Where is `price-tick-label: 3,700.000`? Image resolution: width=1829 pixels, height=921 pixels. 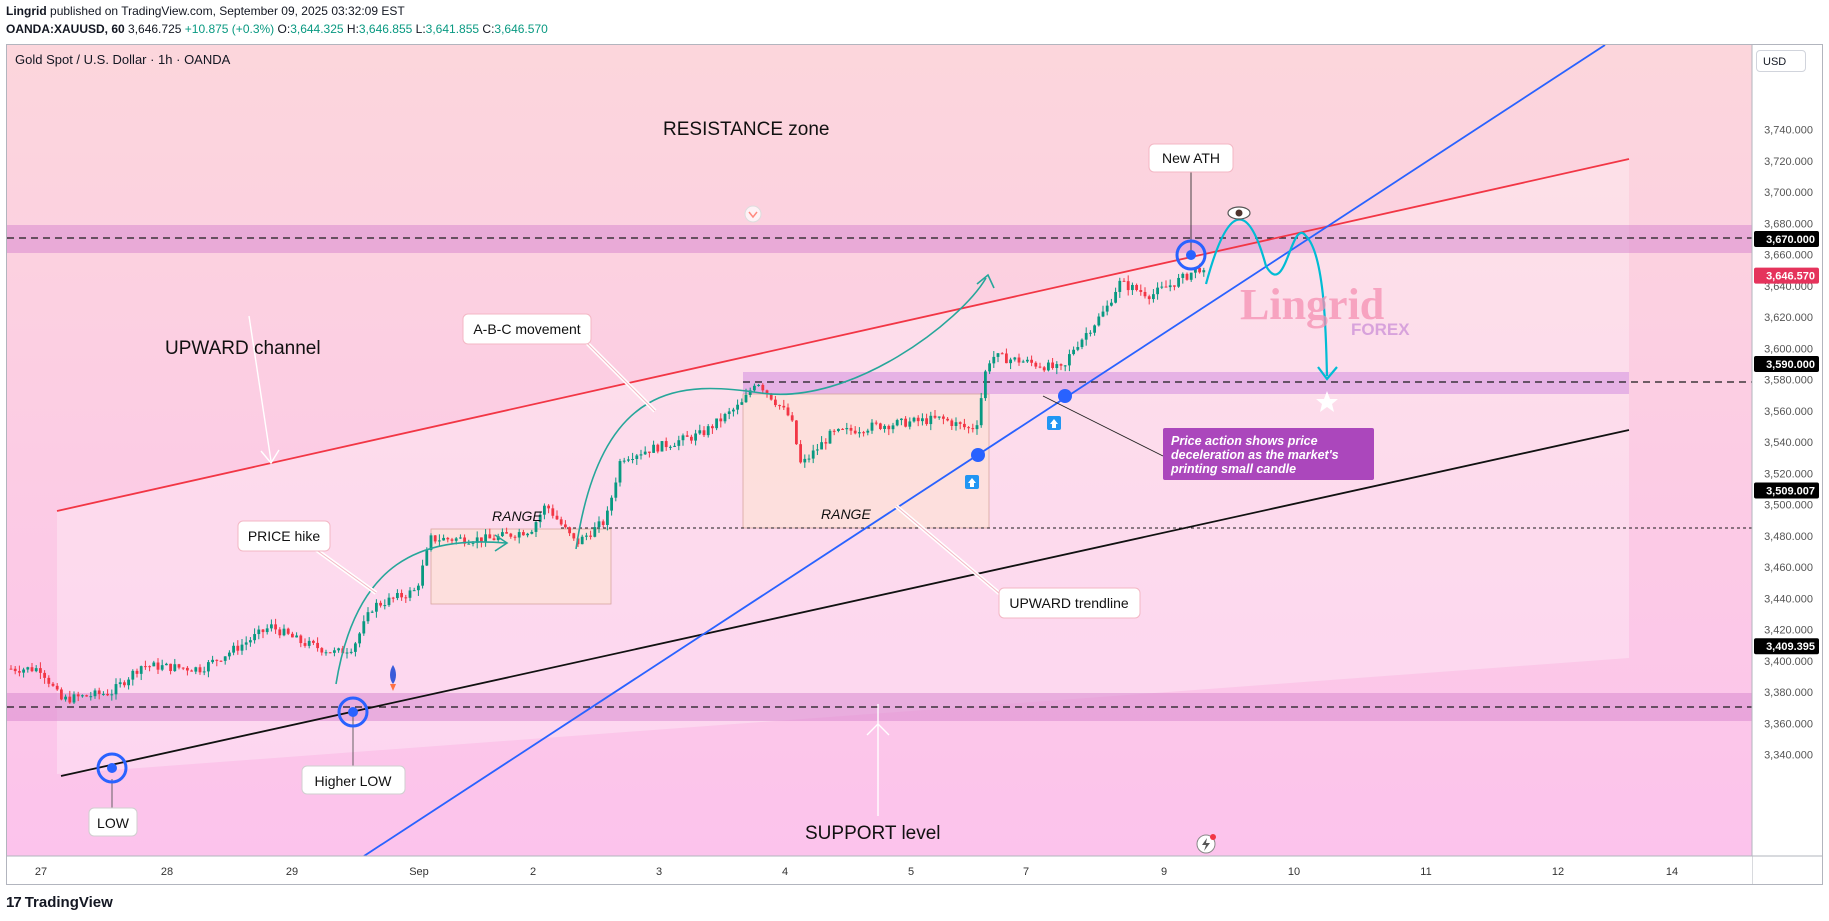 price-tick-label: 3,700.000 is located at coordinates (1788, 193).